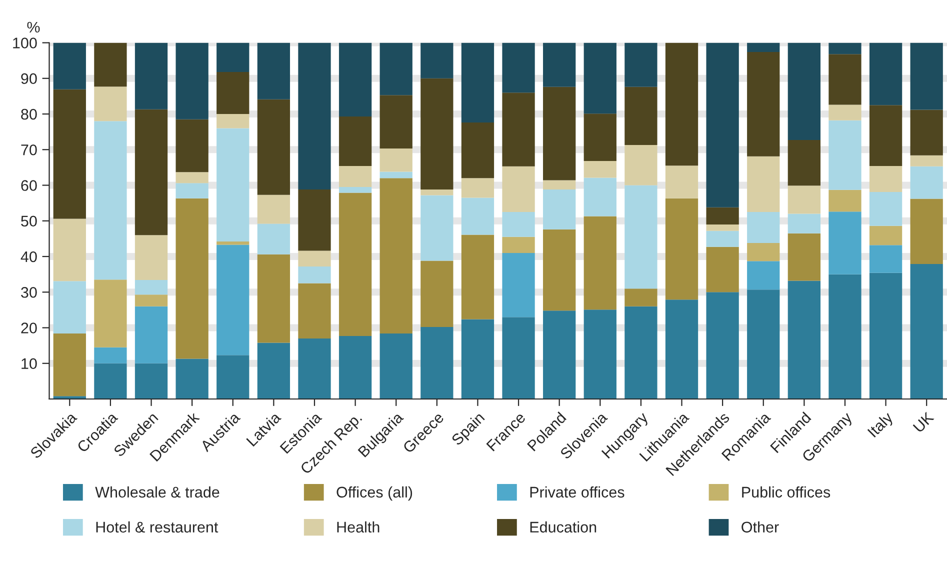  I want to click on y-tick-label: 100, so click(25, 43).